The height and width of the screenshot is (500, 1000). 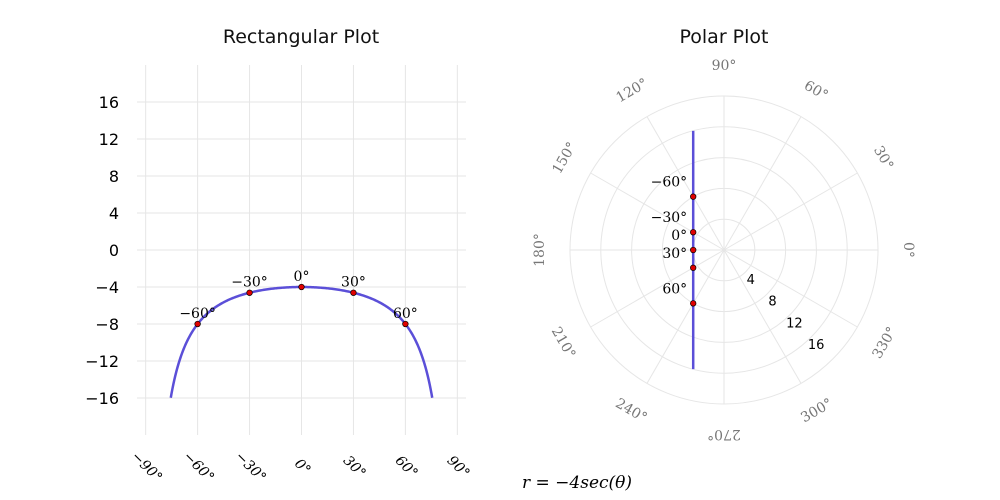 I want to click on rect-x-tick-label: −90°, so click(x=146, y=467).